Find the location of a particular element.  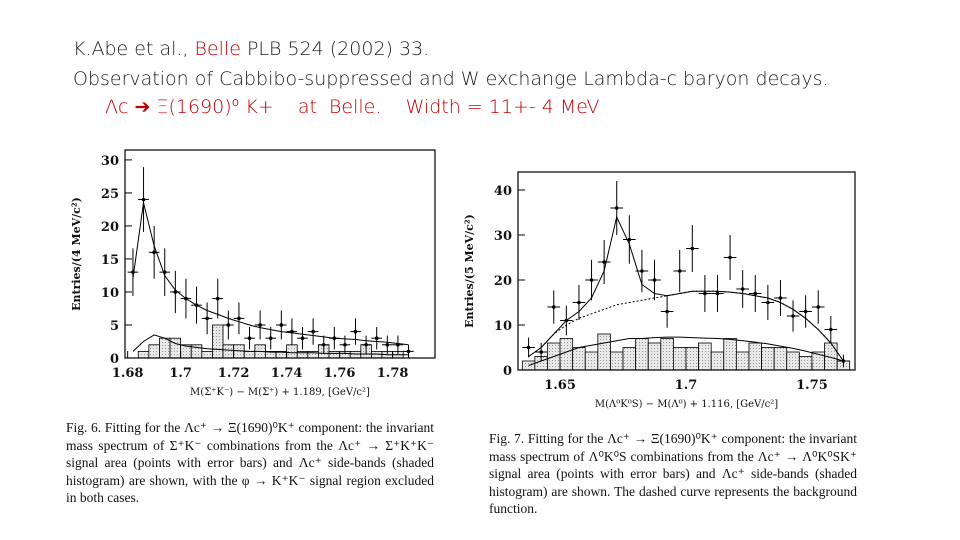

y-tick-label: 25 is located at coordinates (110, 194).